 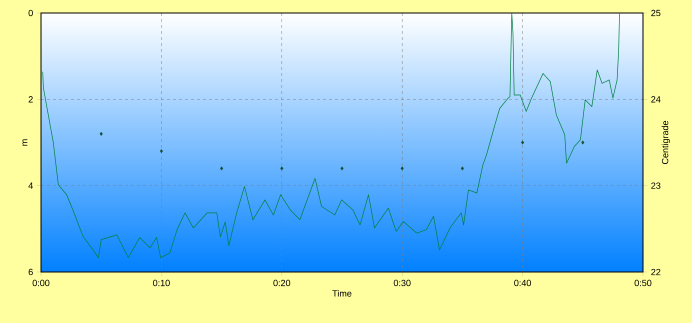 What do you see at coordinates (30, 272) in the screenshot?
I see `y-tick-label: 6` at bounding box center [30, 272].